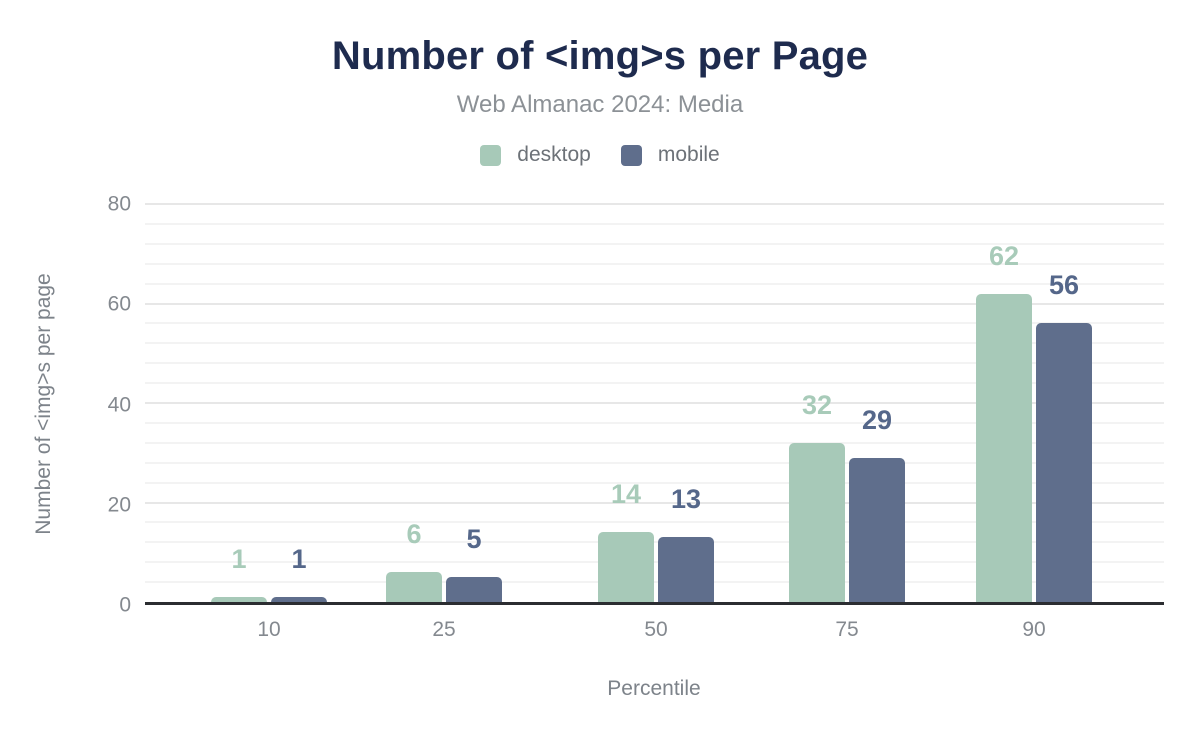  What do you see at coordinates (1034, 629) in the screenshot?
I see `x-tick-label: 90` at bounding box center [1034, 629].